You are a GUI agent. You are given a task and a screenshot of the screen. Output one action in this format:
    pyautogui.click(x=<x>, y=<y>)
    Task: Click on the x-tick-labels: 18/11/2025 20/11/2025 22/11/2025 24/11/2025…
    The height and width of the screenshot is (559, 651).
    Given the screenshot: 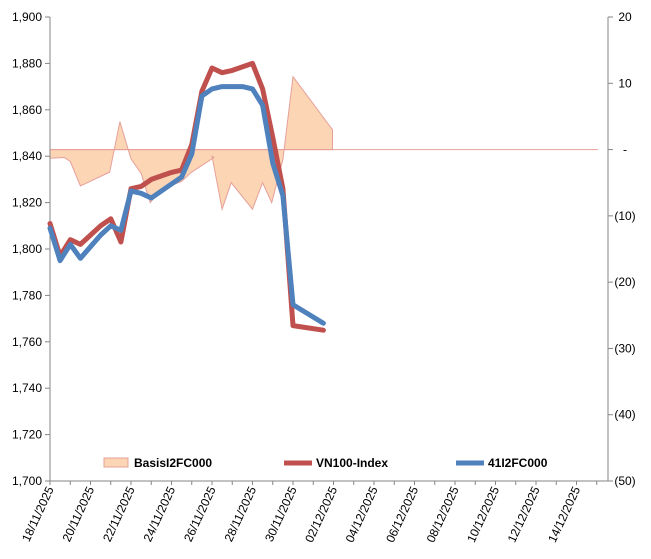 What is the action you would take?
    pyautogui.click(x=308, y=513)
    